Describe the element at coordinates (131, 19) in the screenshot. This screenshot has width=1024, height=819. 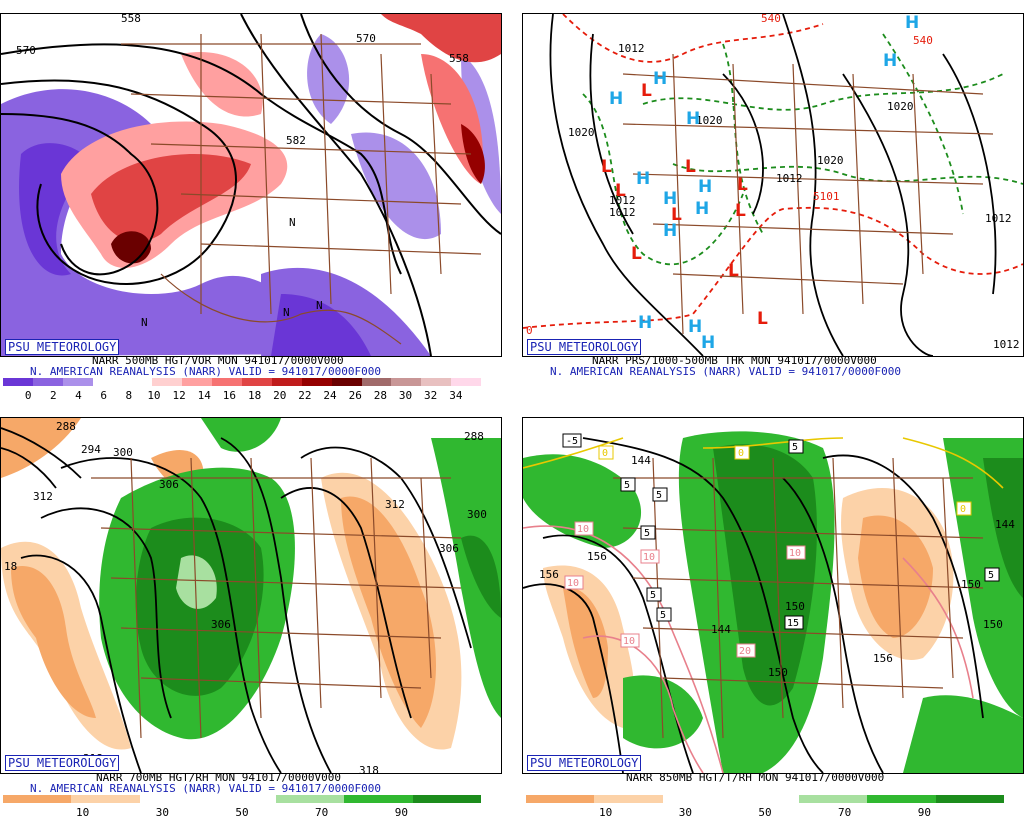
I see `contour-label: 558` at that location.